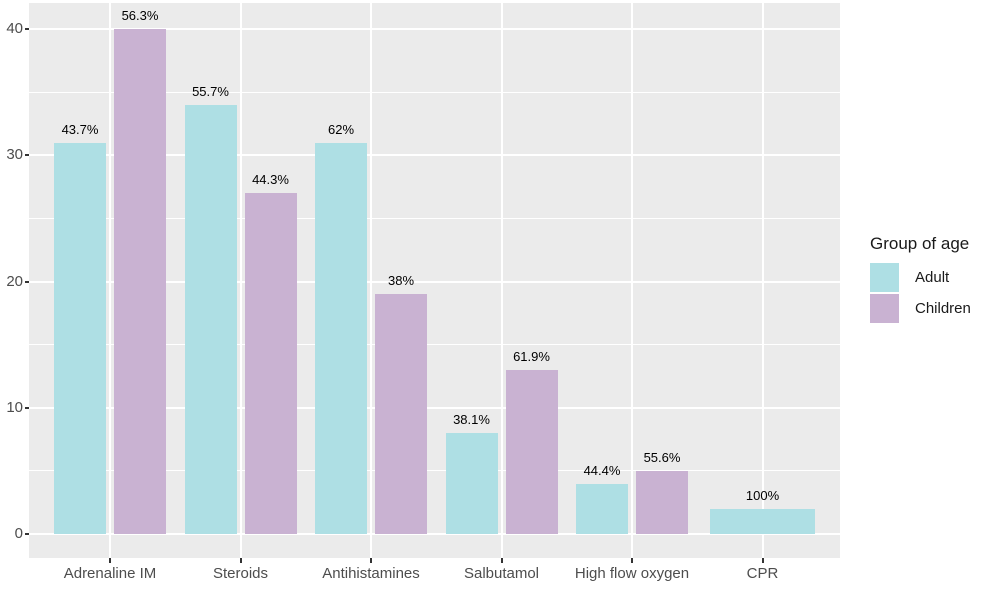 This screenshot has width=990, height=590. What do you see at coordinates (602, 508) in the screenshot?
I see `bar-adult-high-flow-oxygen` at bounding box center [602, 508].